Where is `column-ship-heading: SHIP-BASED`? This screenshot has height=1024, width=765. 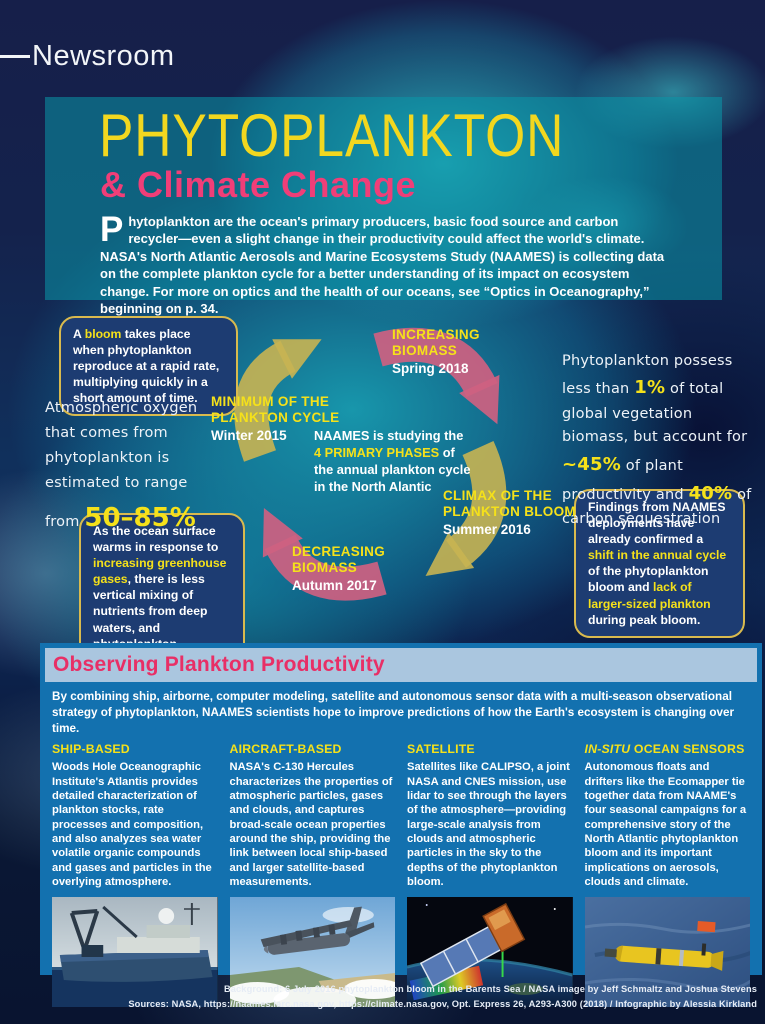 column-ship-heading: SHIP-BASED is located at coordinates (91, 749).